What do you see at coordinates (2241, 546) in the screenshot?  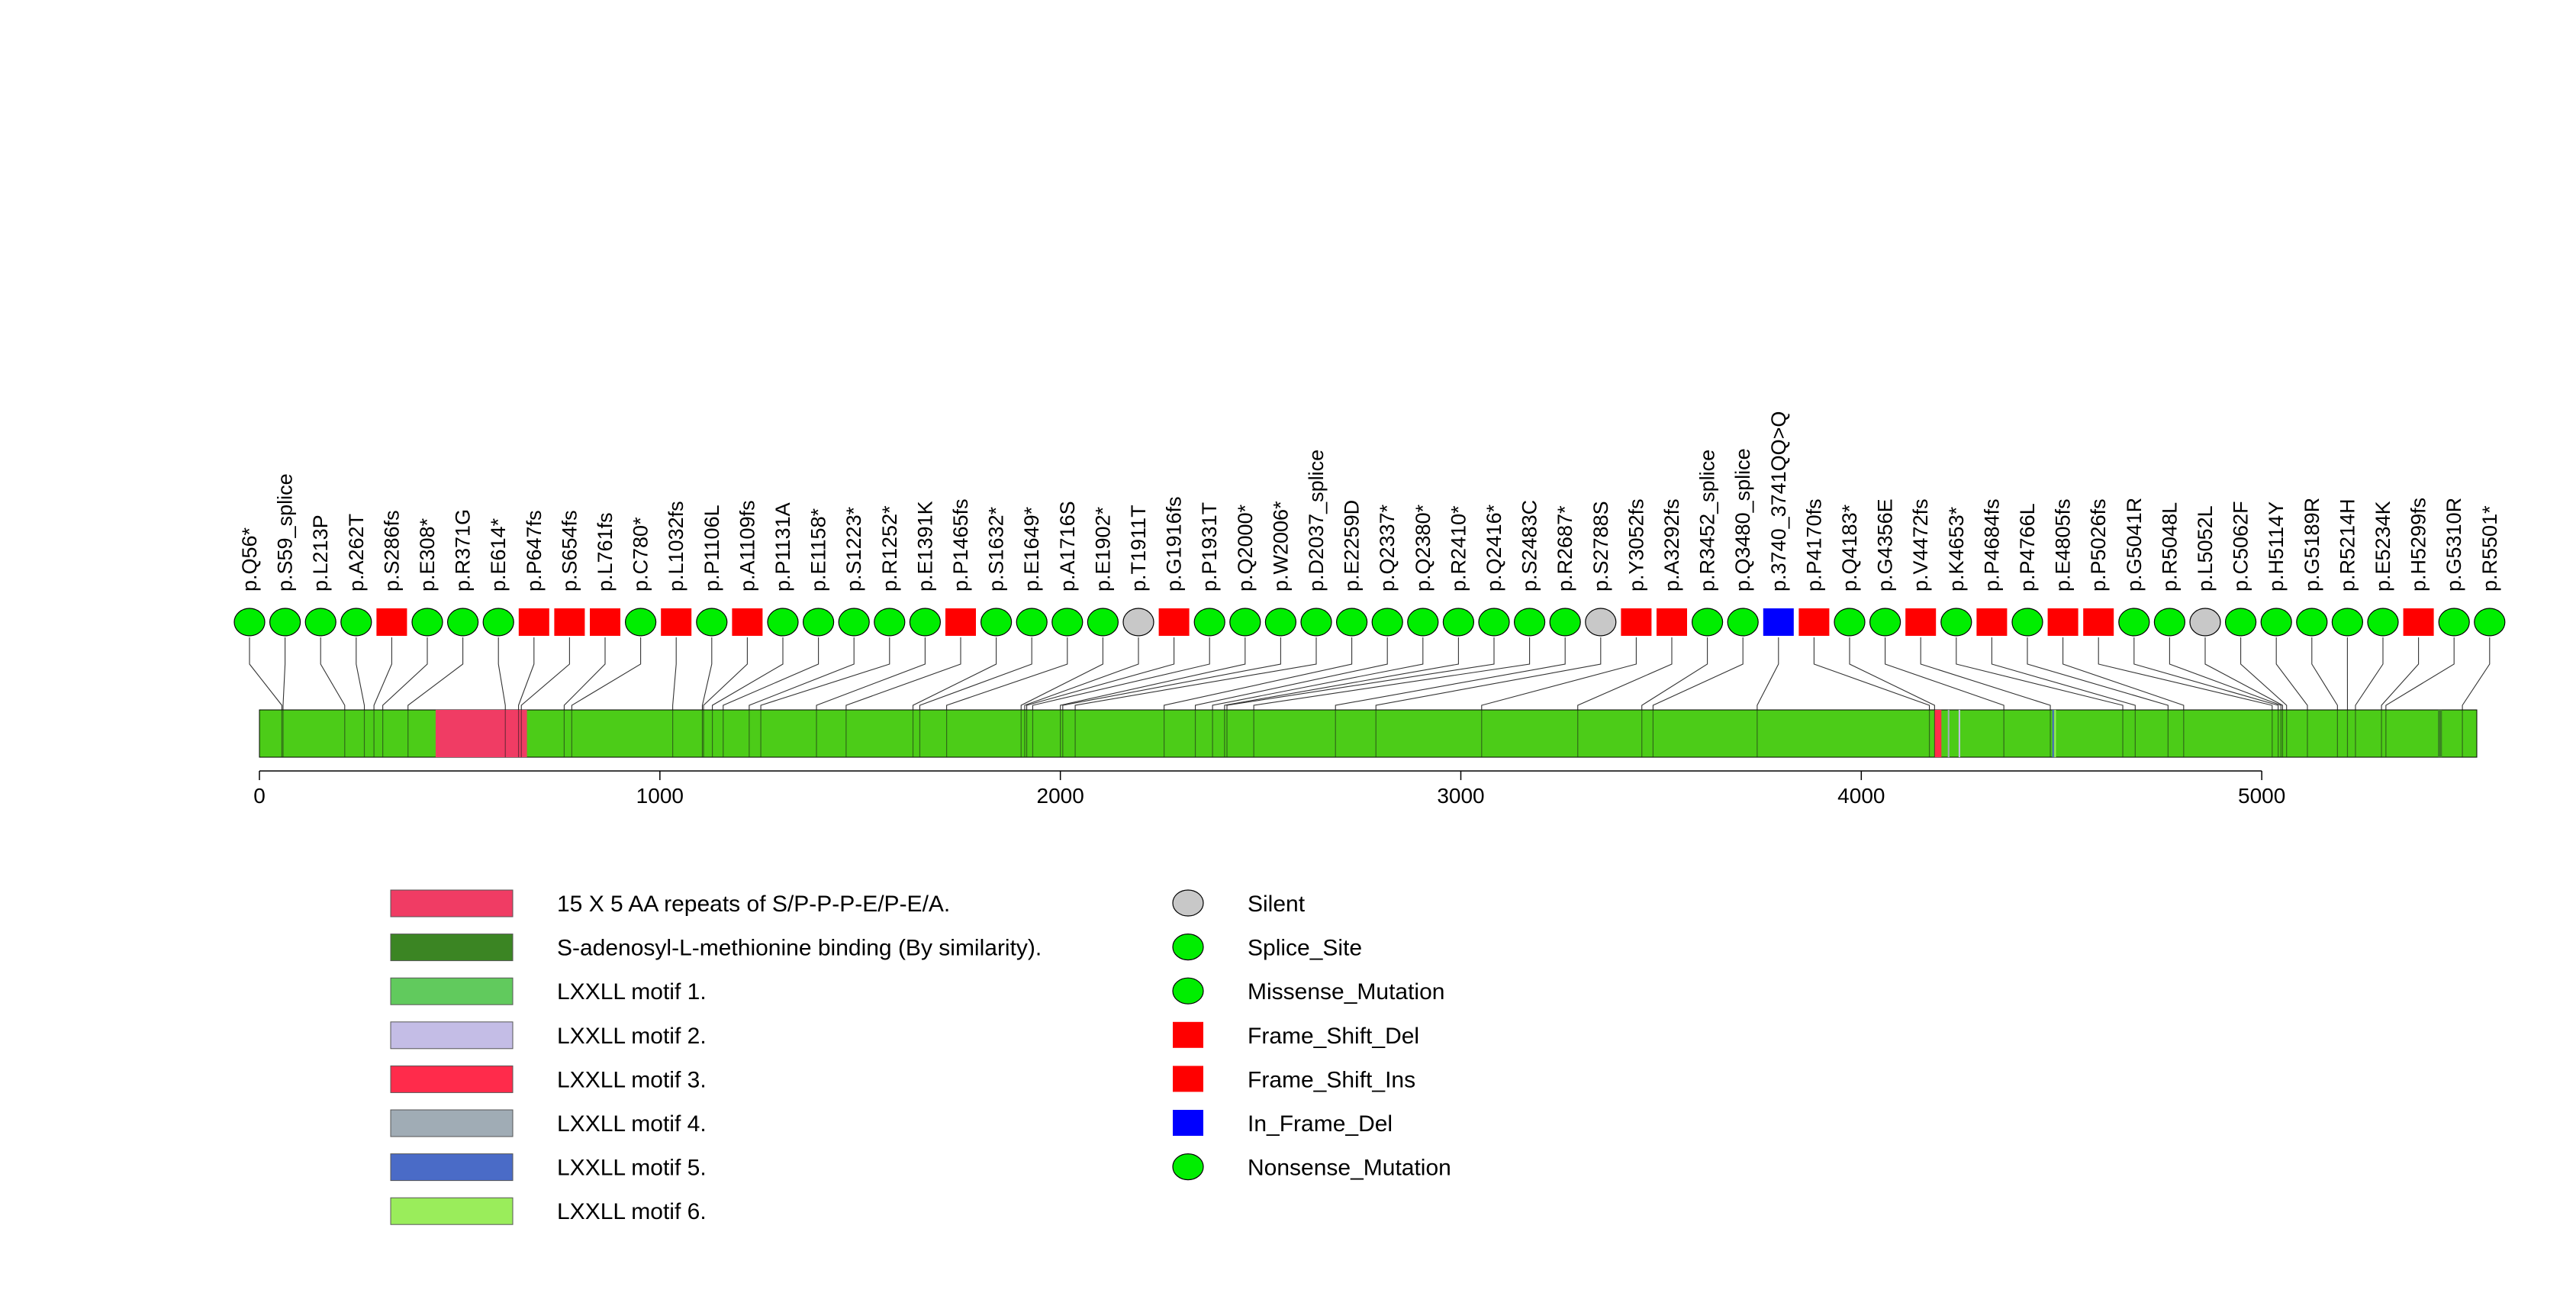 I see `mutation-label: p.C5062F` at bounding box center [2241, 546].